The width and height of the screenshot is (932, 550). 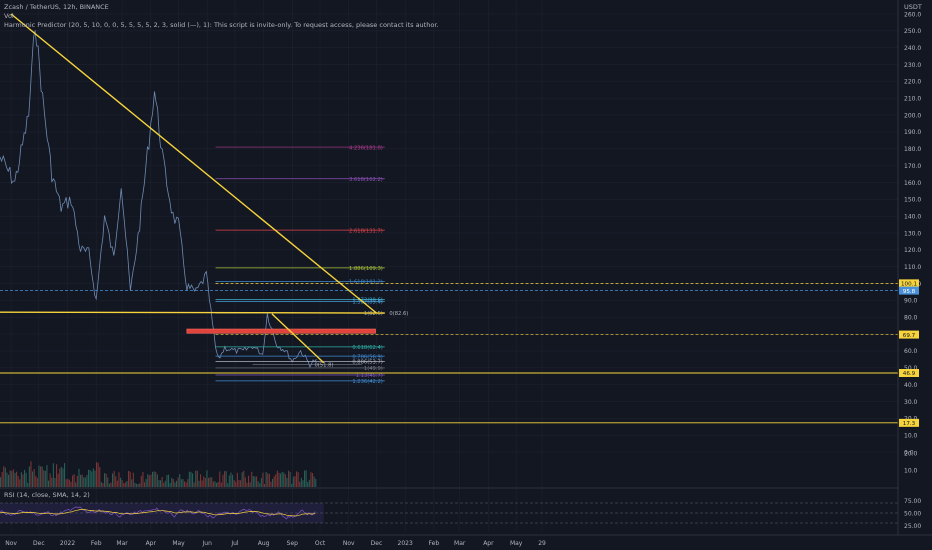 What do you see at coordinates (911, 318) in the screenshot?
I see `y-tick-label: 80.0` at bounding box center [911, 318].